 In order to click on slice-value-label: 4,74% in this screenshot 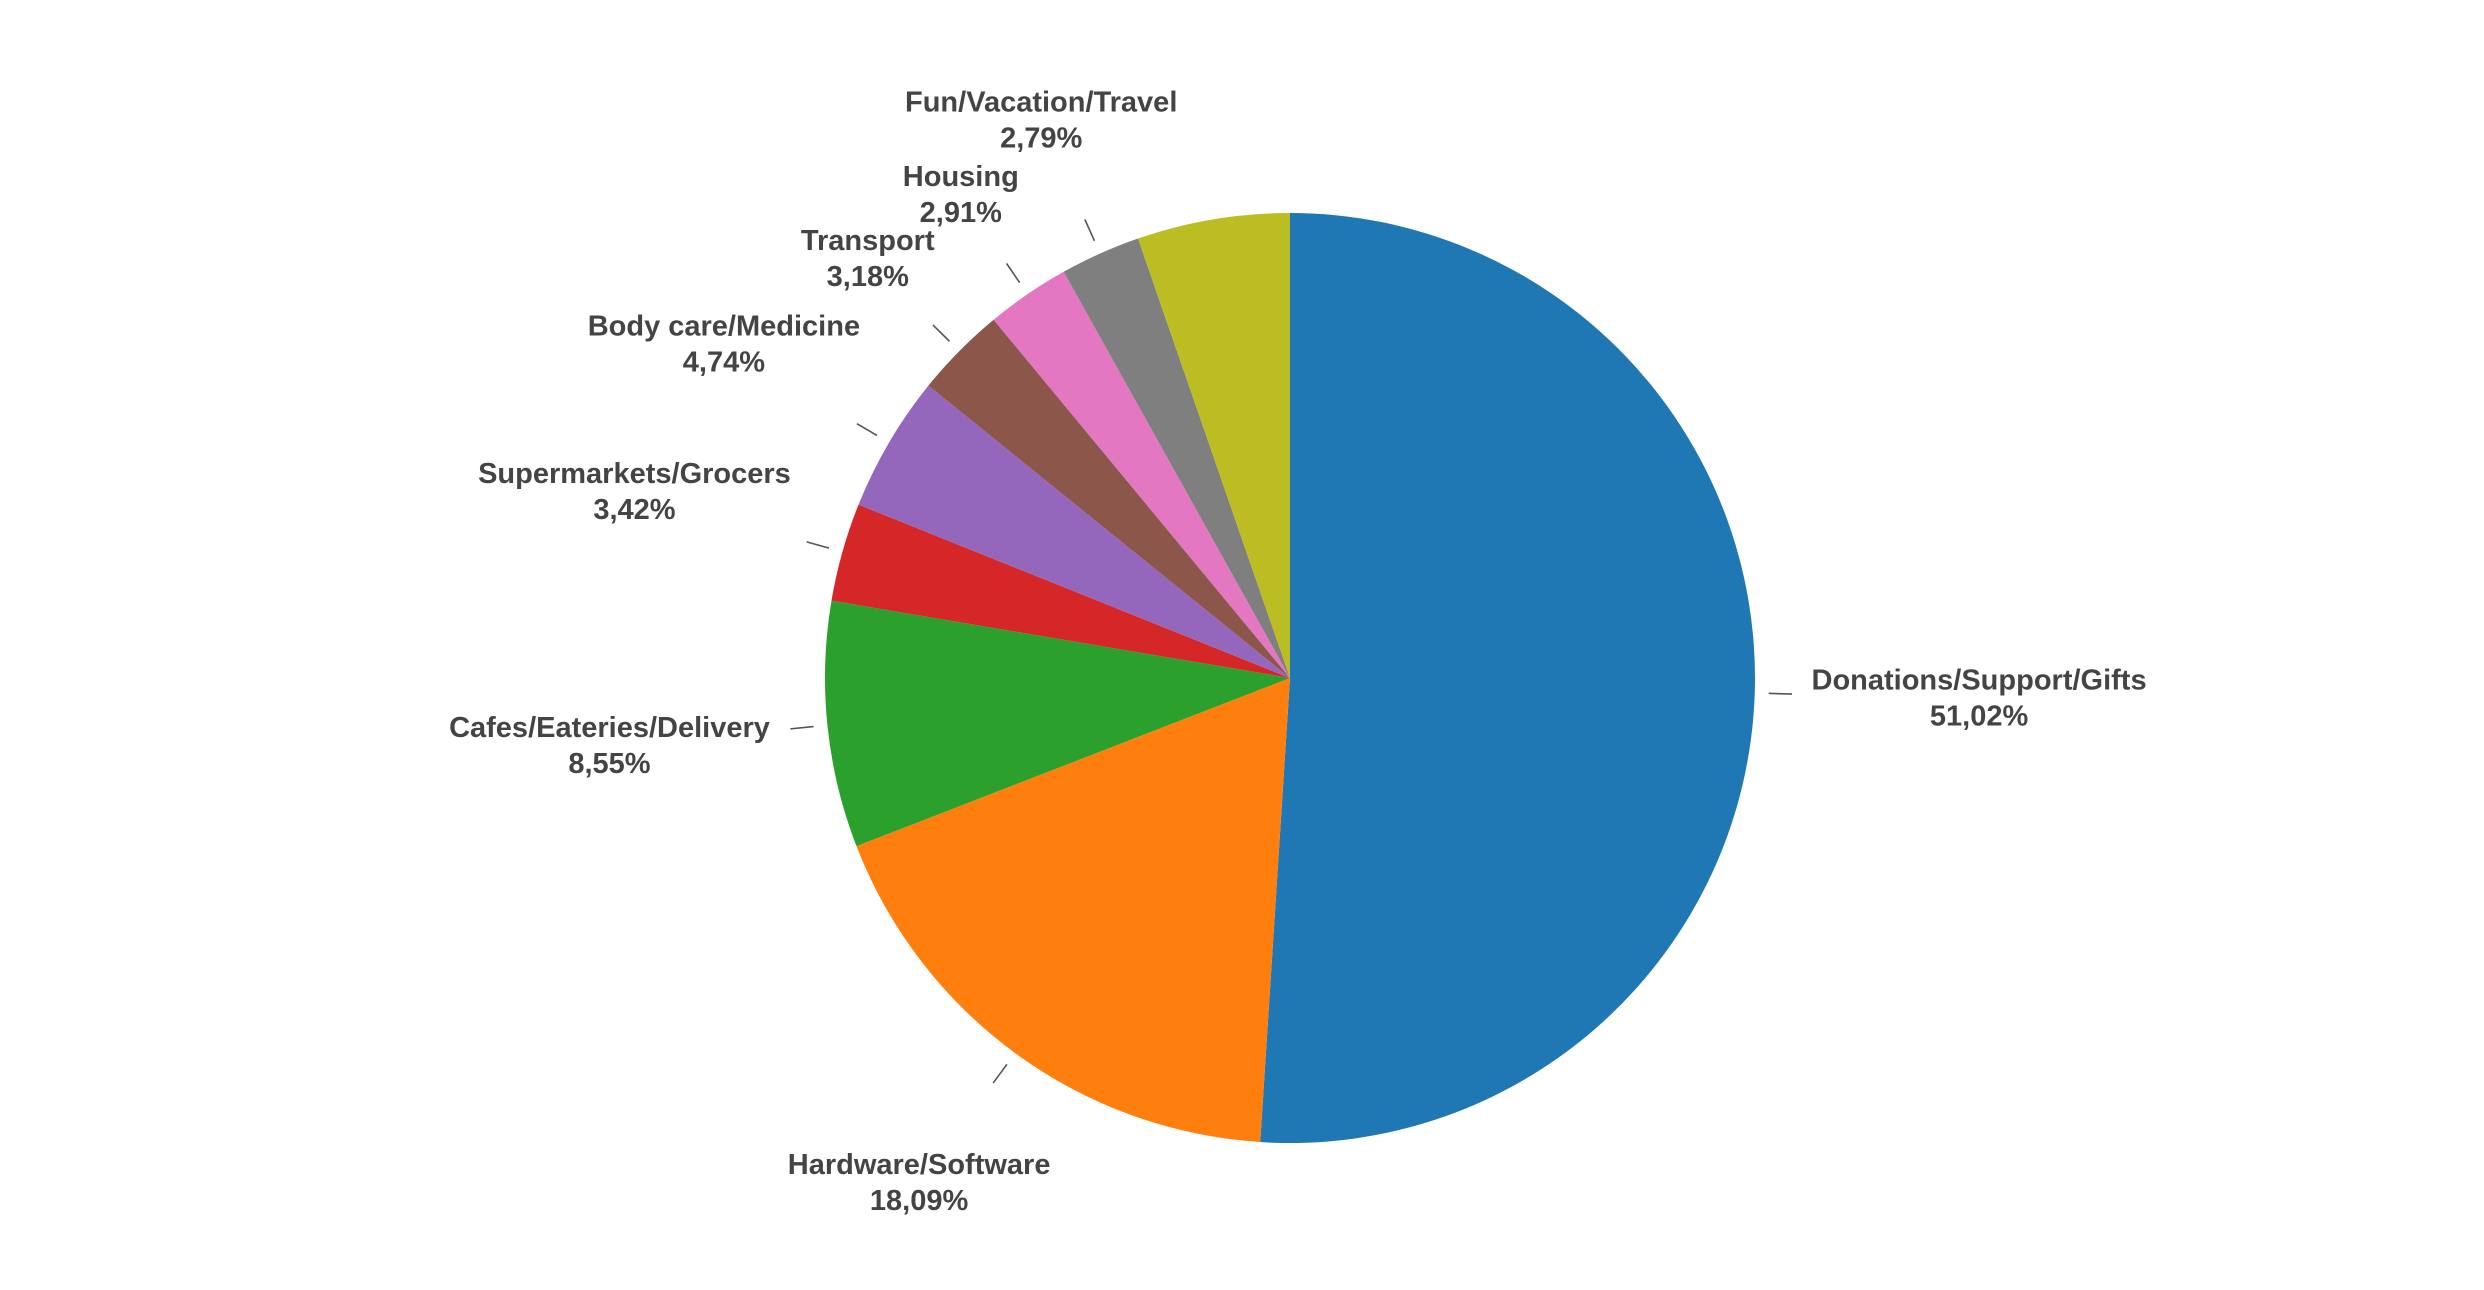, I will do `click(724, 362)`.